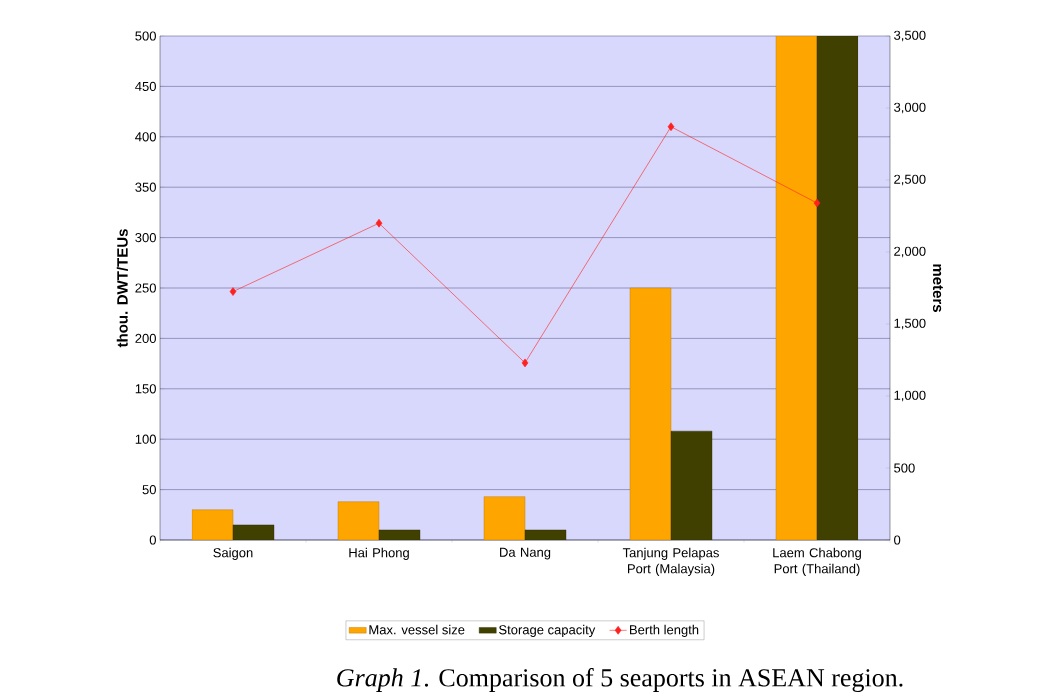  I want to click on y-tick-label: 200, so click(145, 338).